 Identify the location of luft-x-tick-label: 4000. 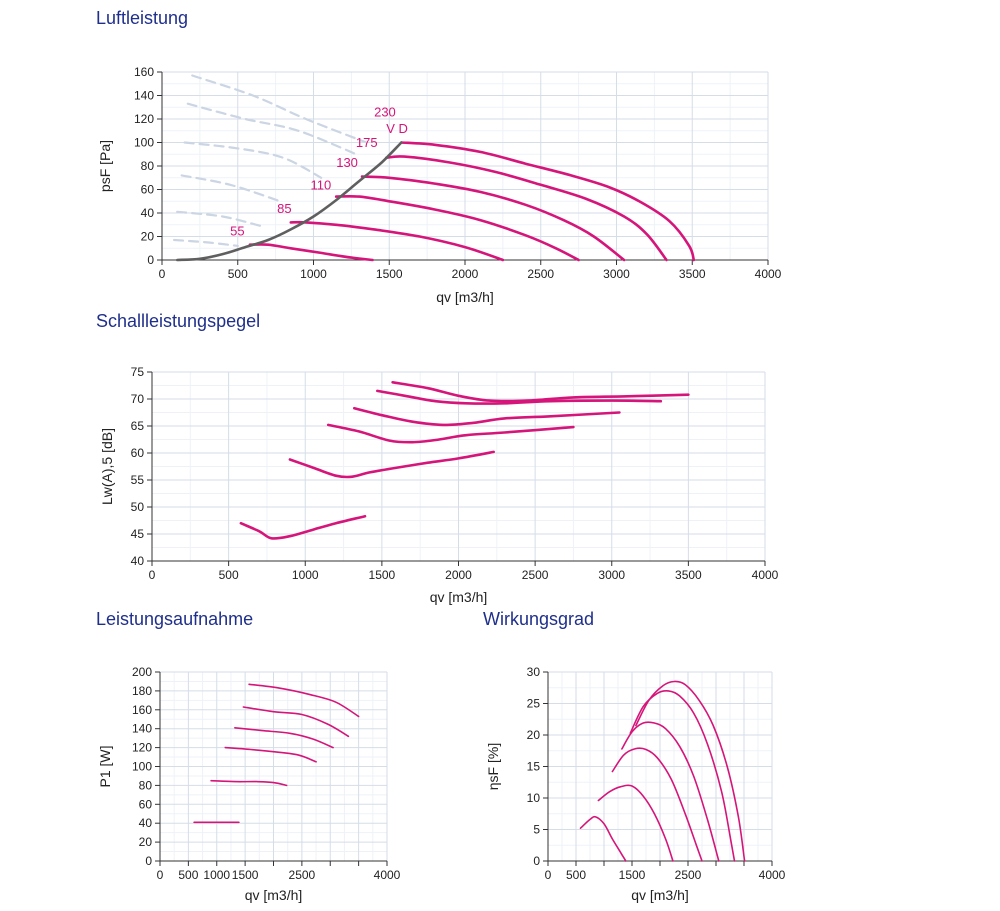
(768, 274).